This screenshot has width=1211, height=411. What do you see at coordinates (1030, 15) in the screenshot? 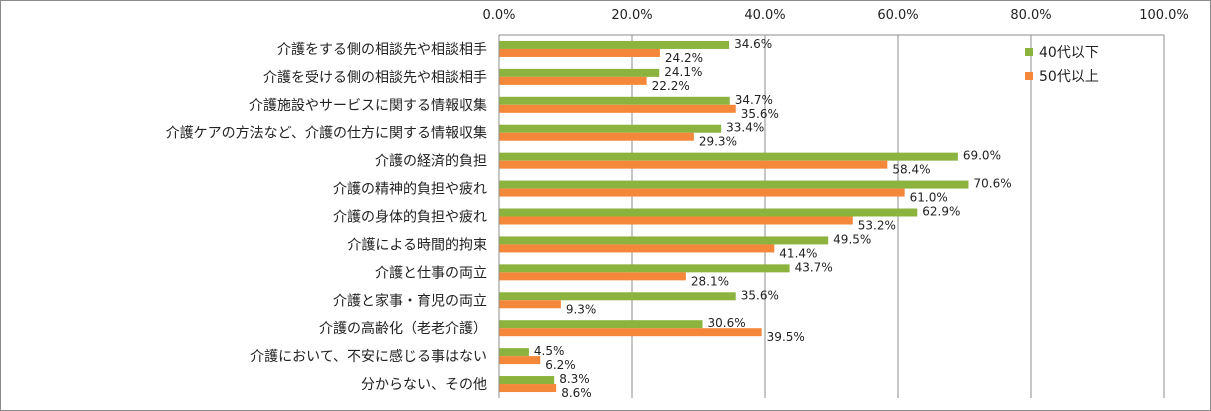
I see `x-tick-label: 80.0%` at bounding box center [1030, 15].